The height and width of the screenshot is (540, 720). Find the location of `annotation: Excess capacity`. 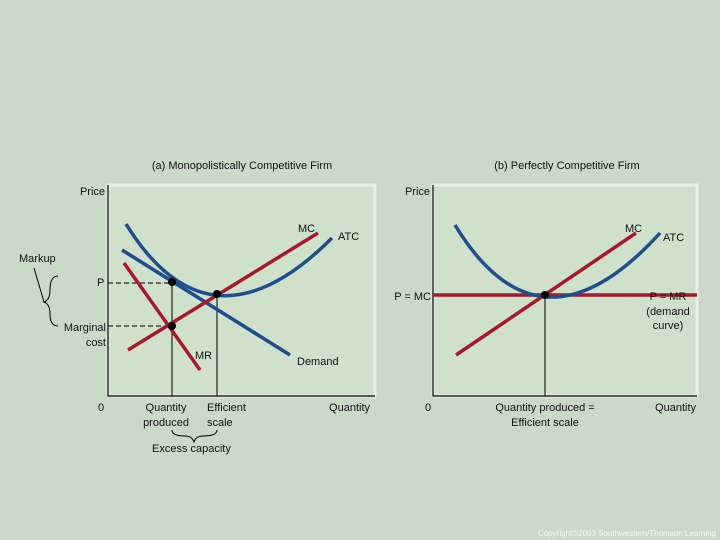

annotation: Excess capacity is located at coordinates (191, 449).